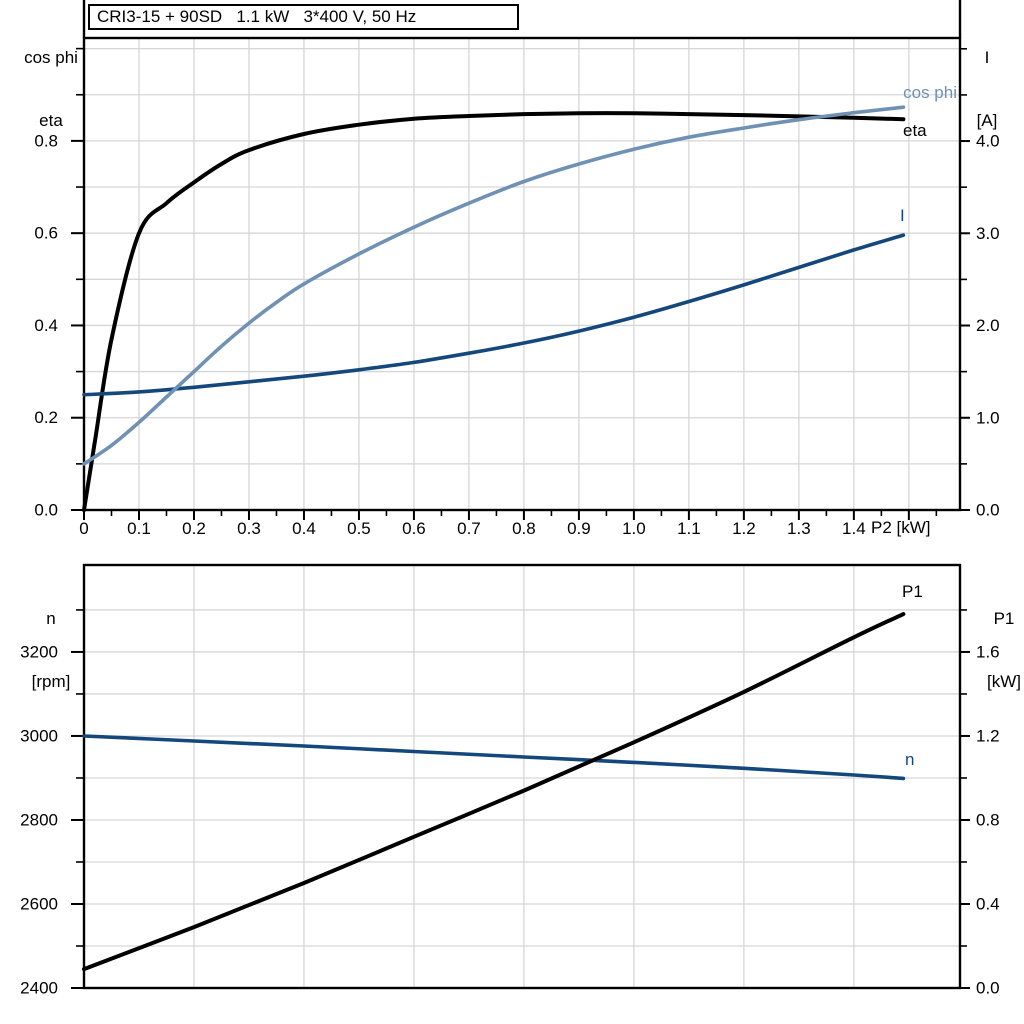 The height and width of the screenshot is (1024, 1024). I want to click on curve-label-n: n, so click(910, 759).